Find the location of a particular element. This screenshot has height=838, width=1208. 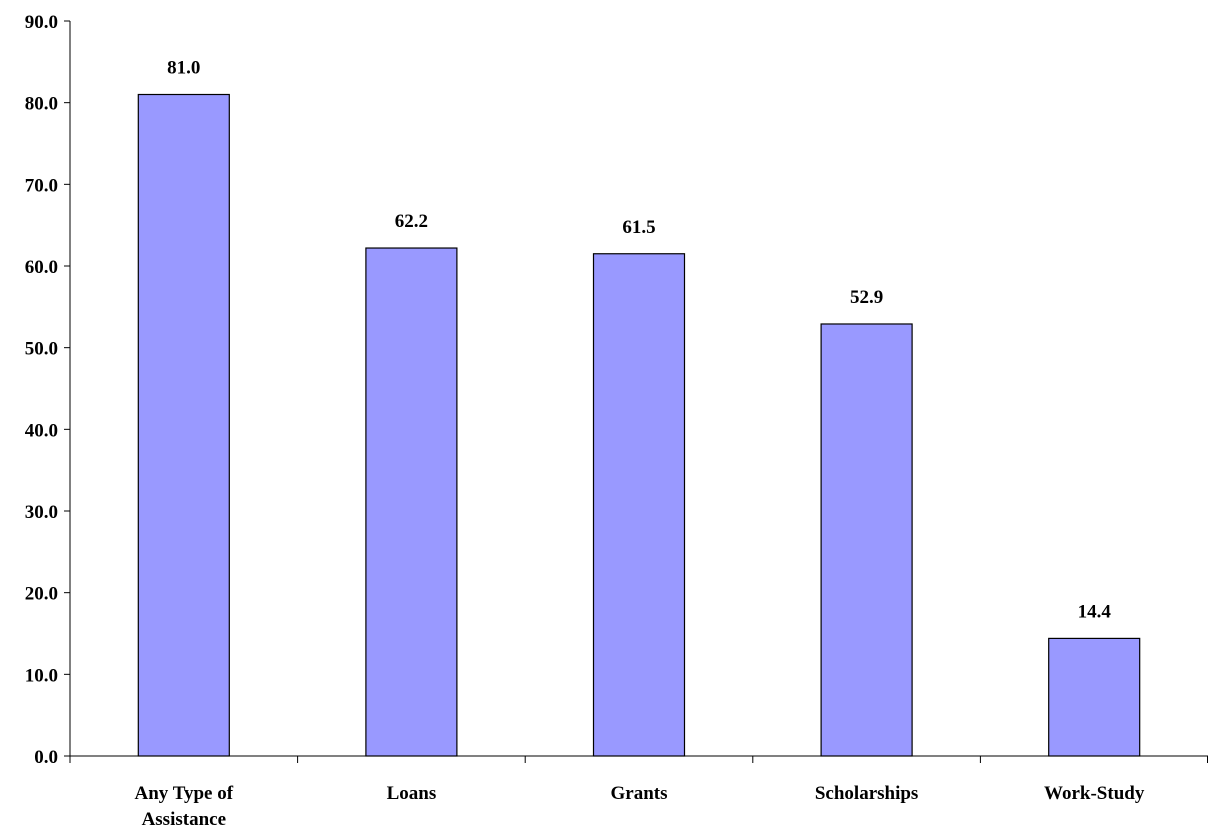

y-tick-label: 90.0 is located at coordinates (41, 22).